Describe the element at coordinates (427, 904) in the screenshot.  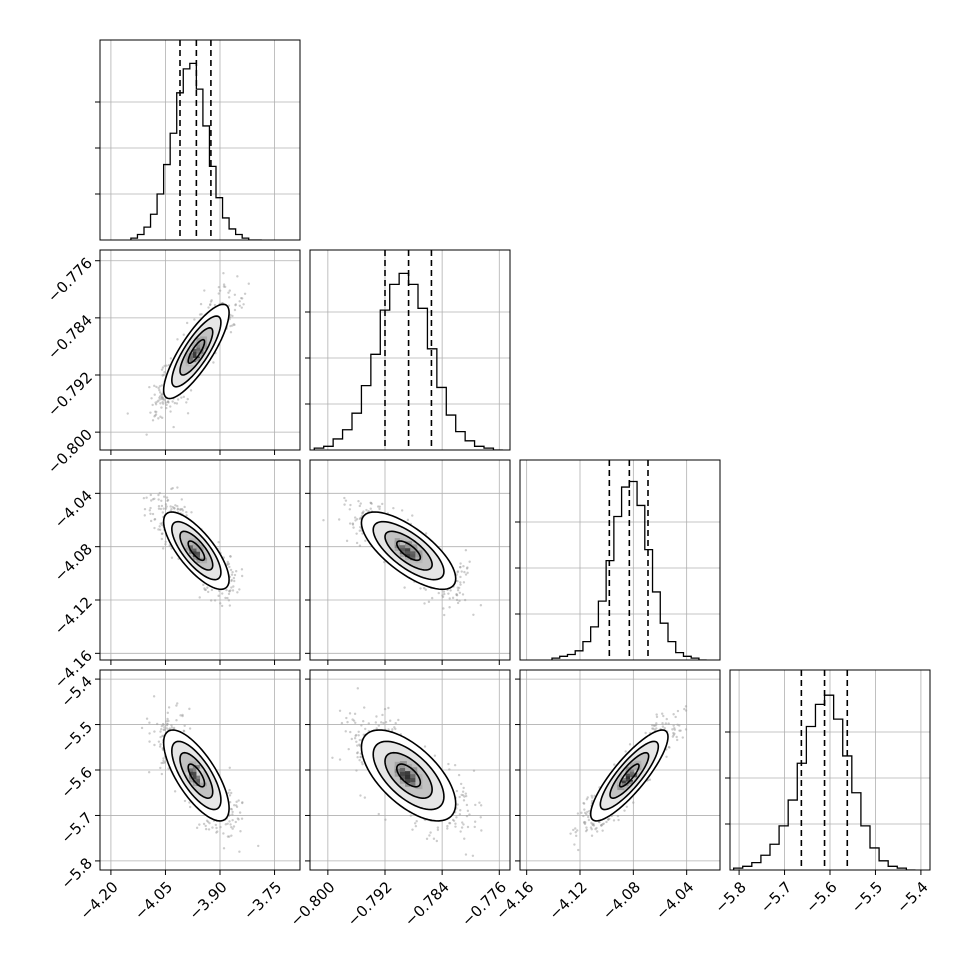
I see `x-tick-label: −0.784` at that location.